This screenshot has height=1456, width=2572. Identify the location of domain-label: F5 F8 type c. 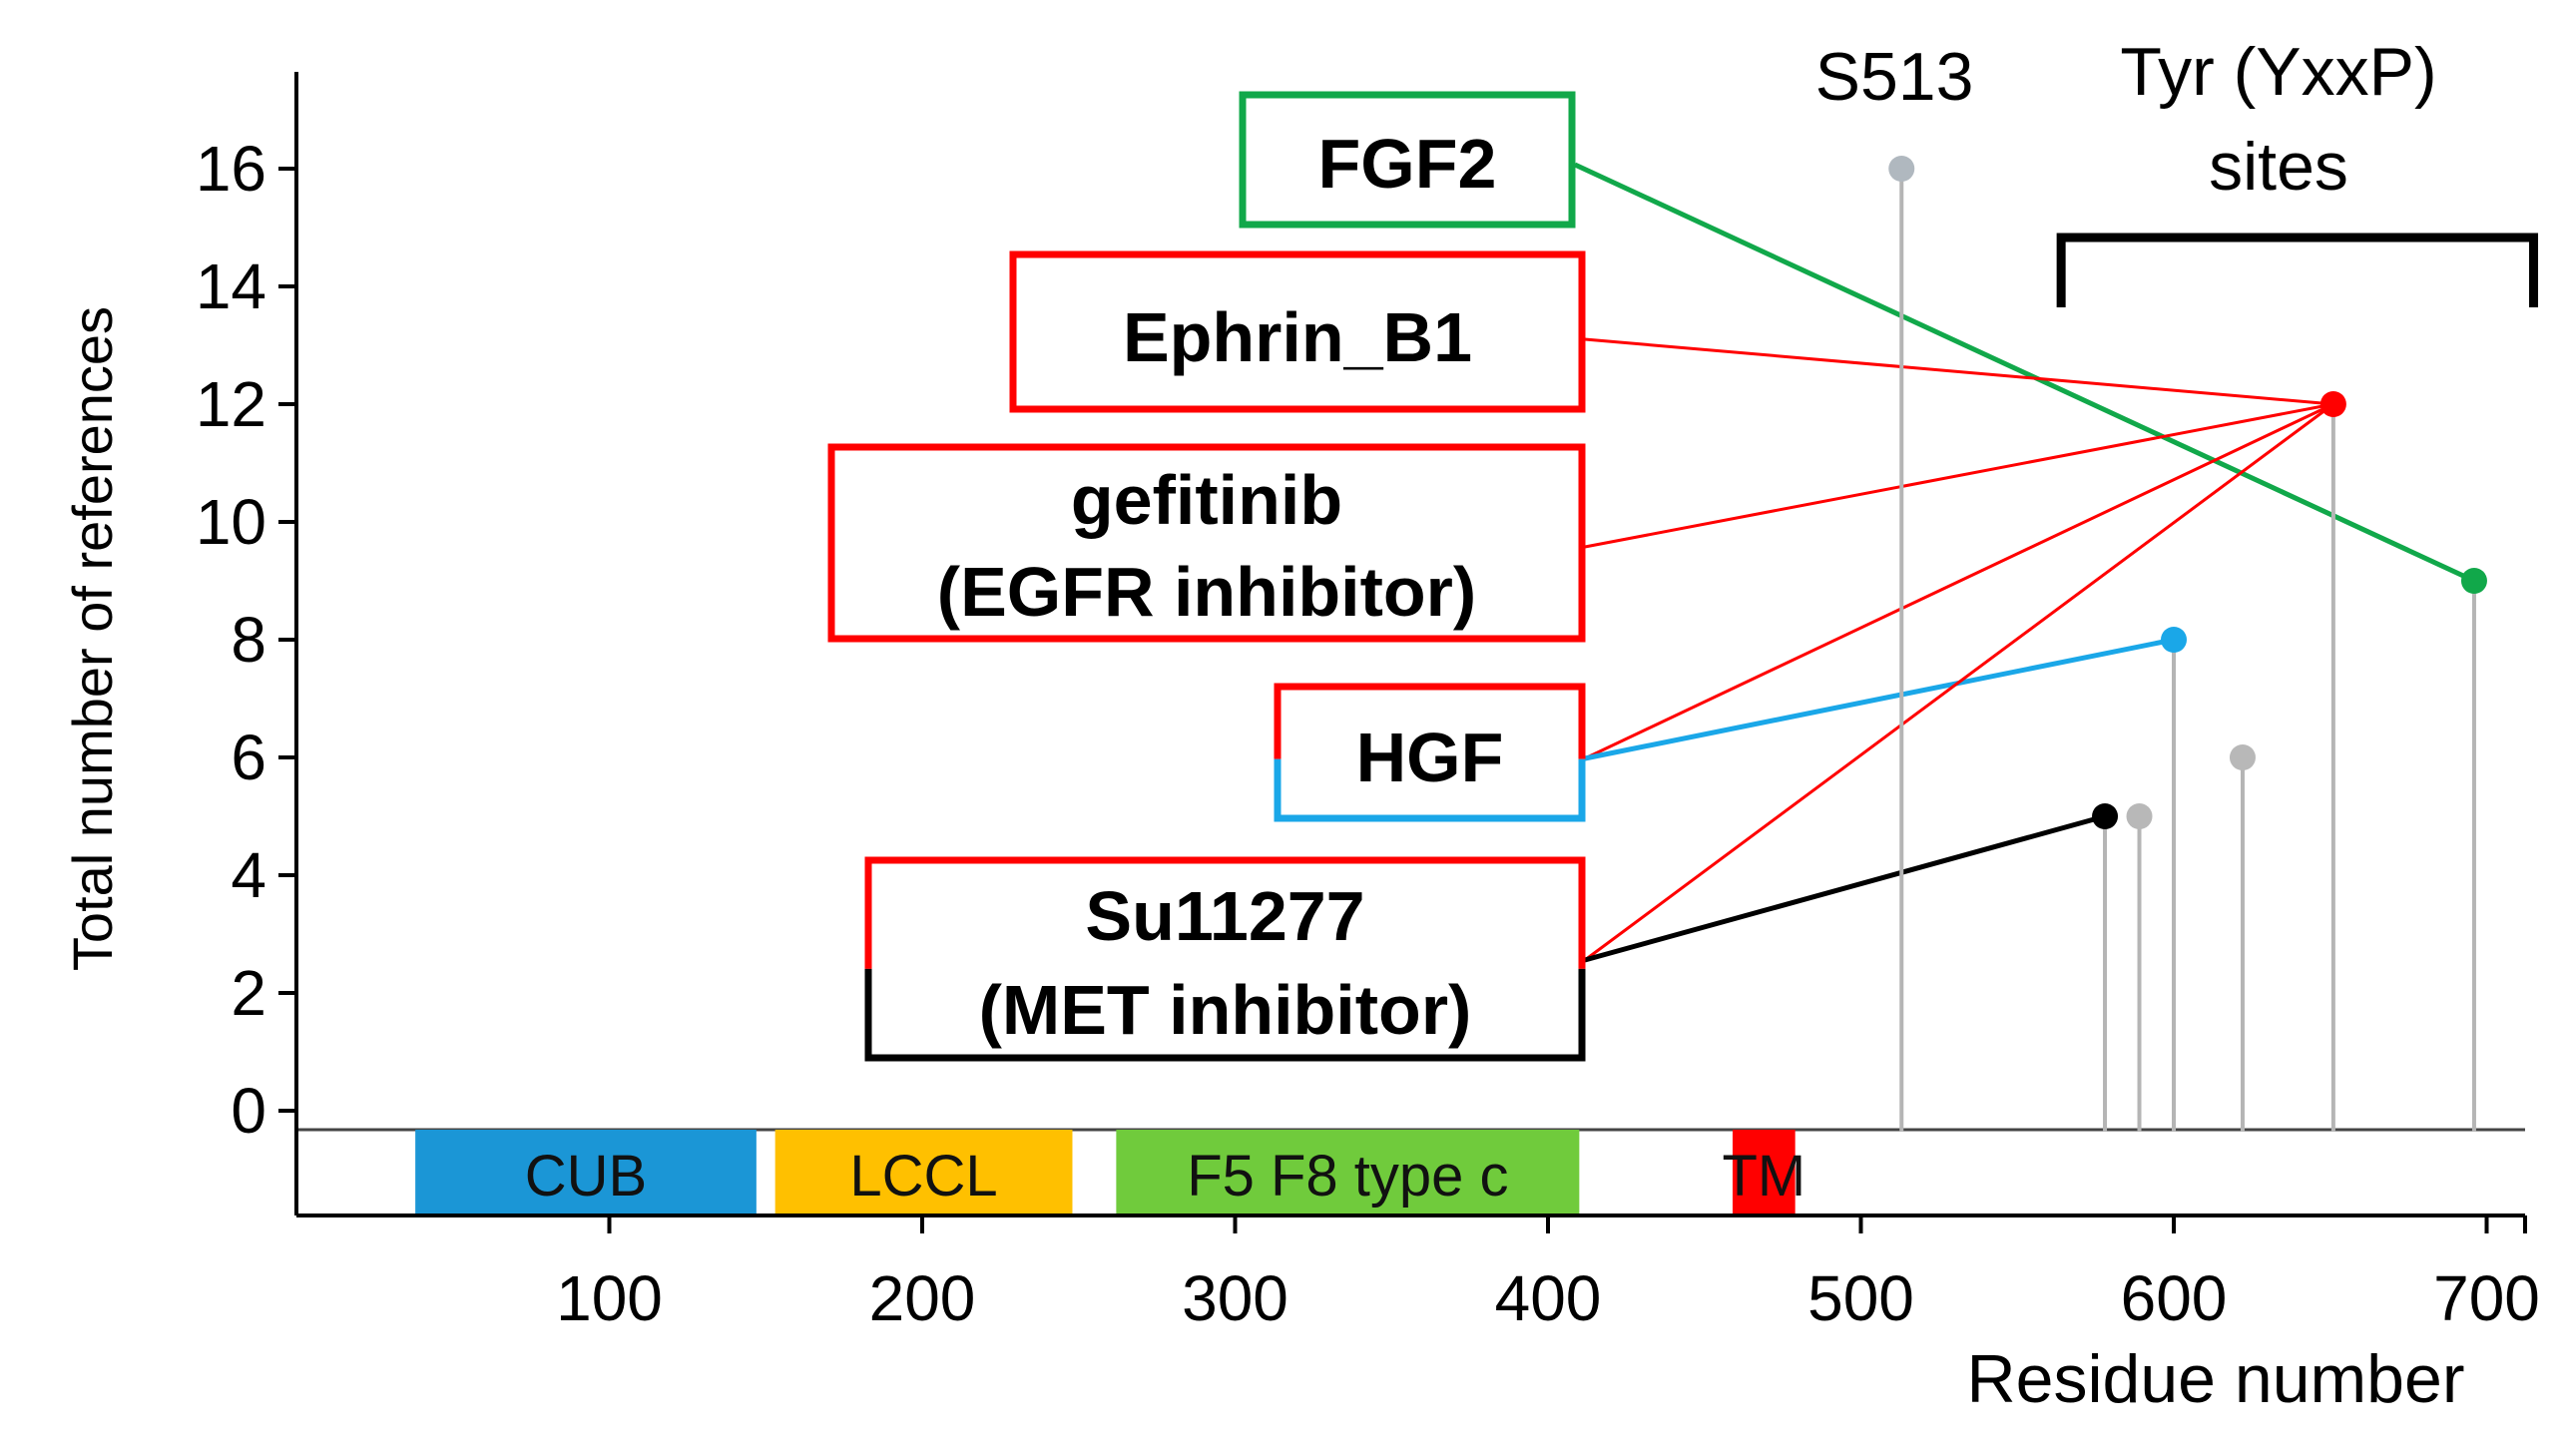
(1347, 1176).